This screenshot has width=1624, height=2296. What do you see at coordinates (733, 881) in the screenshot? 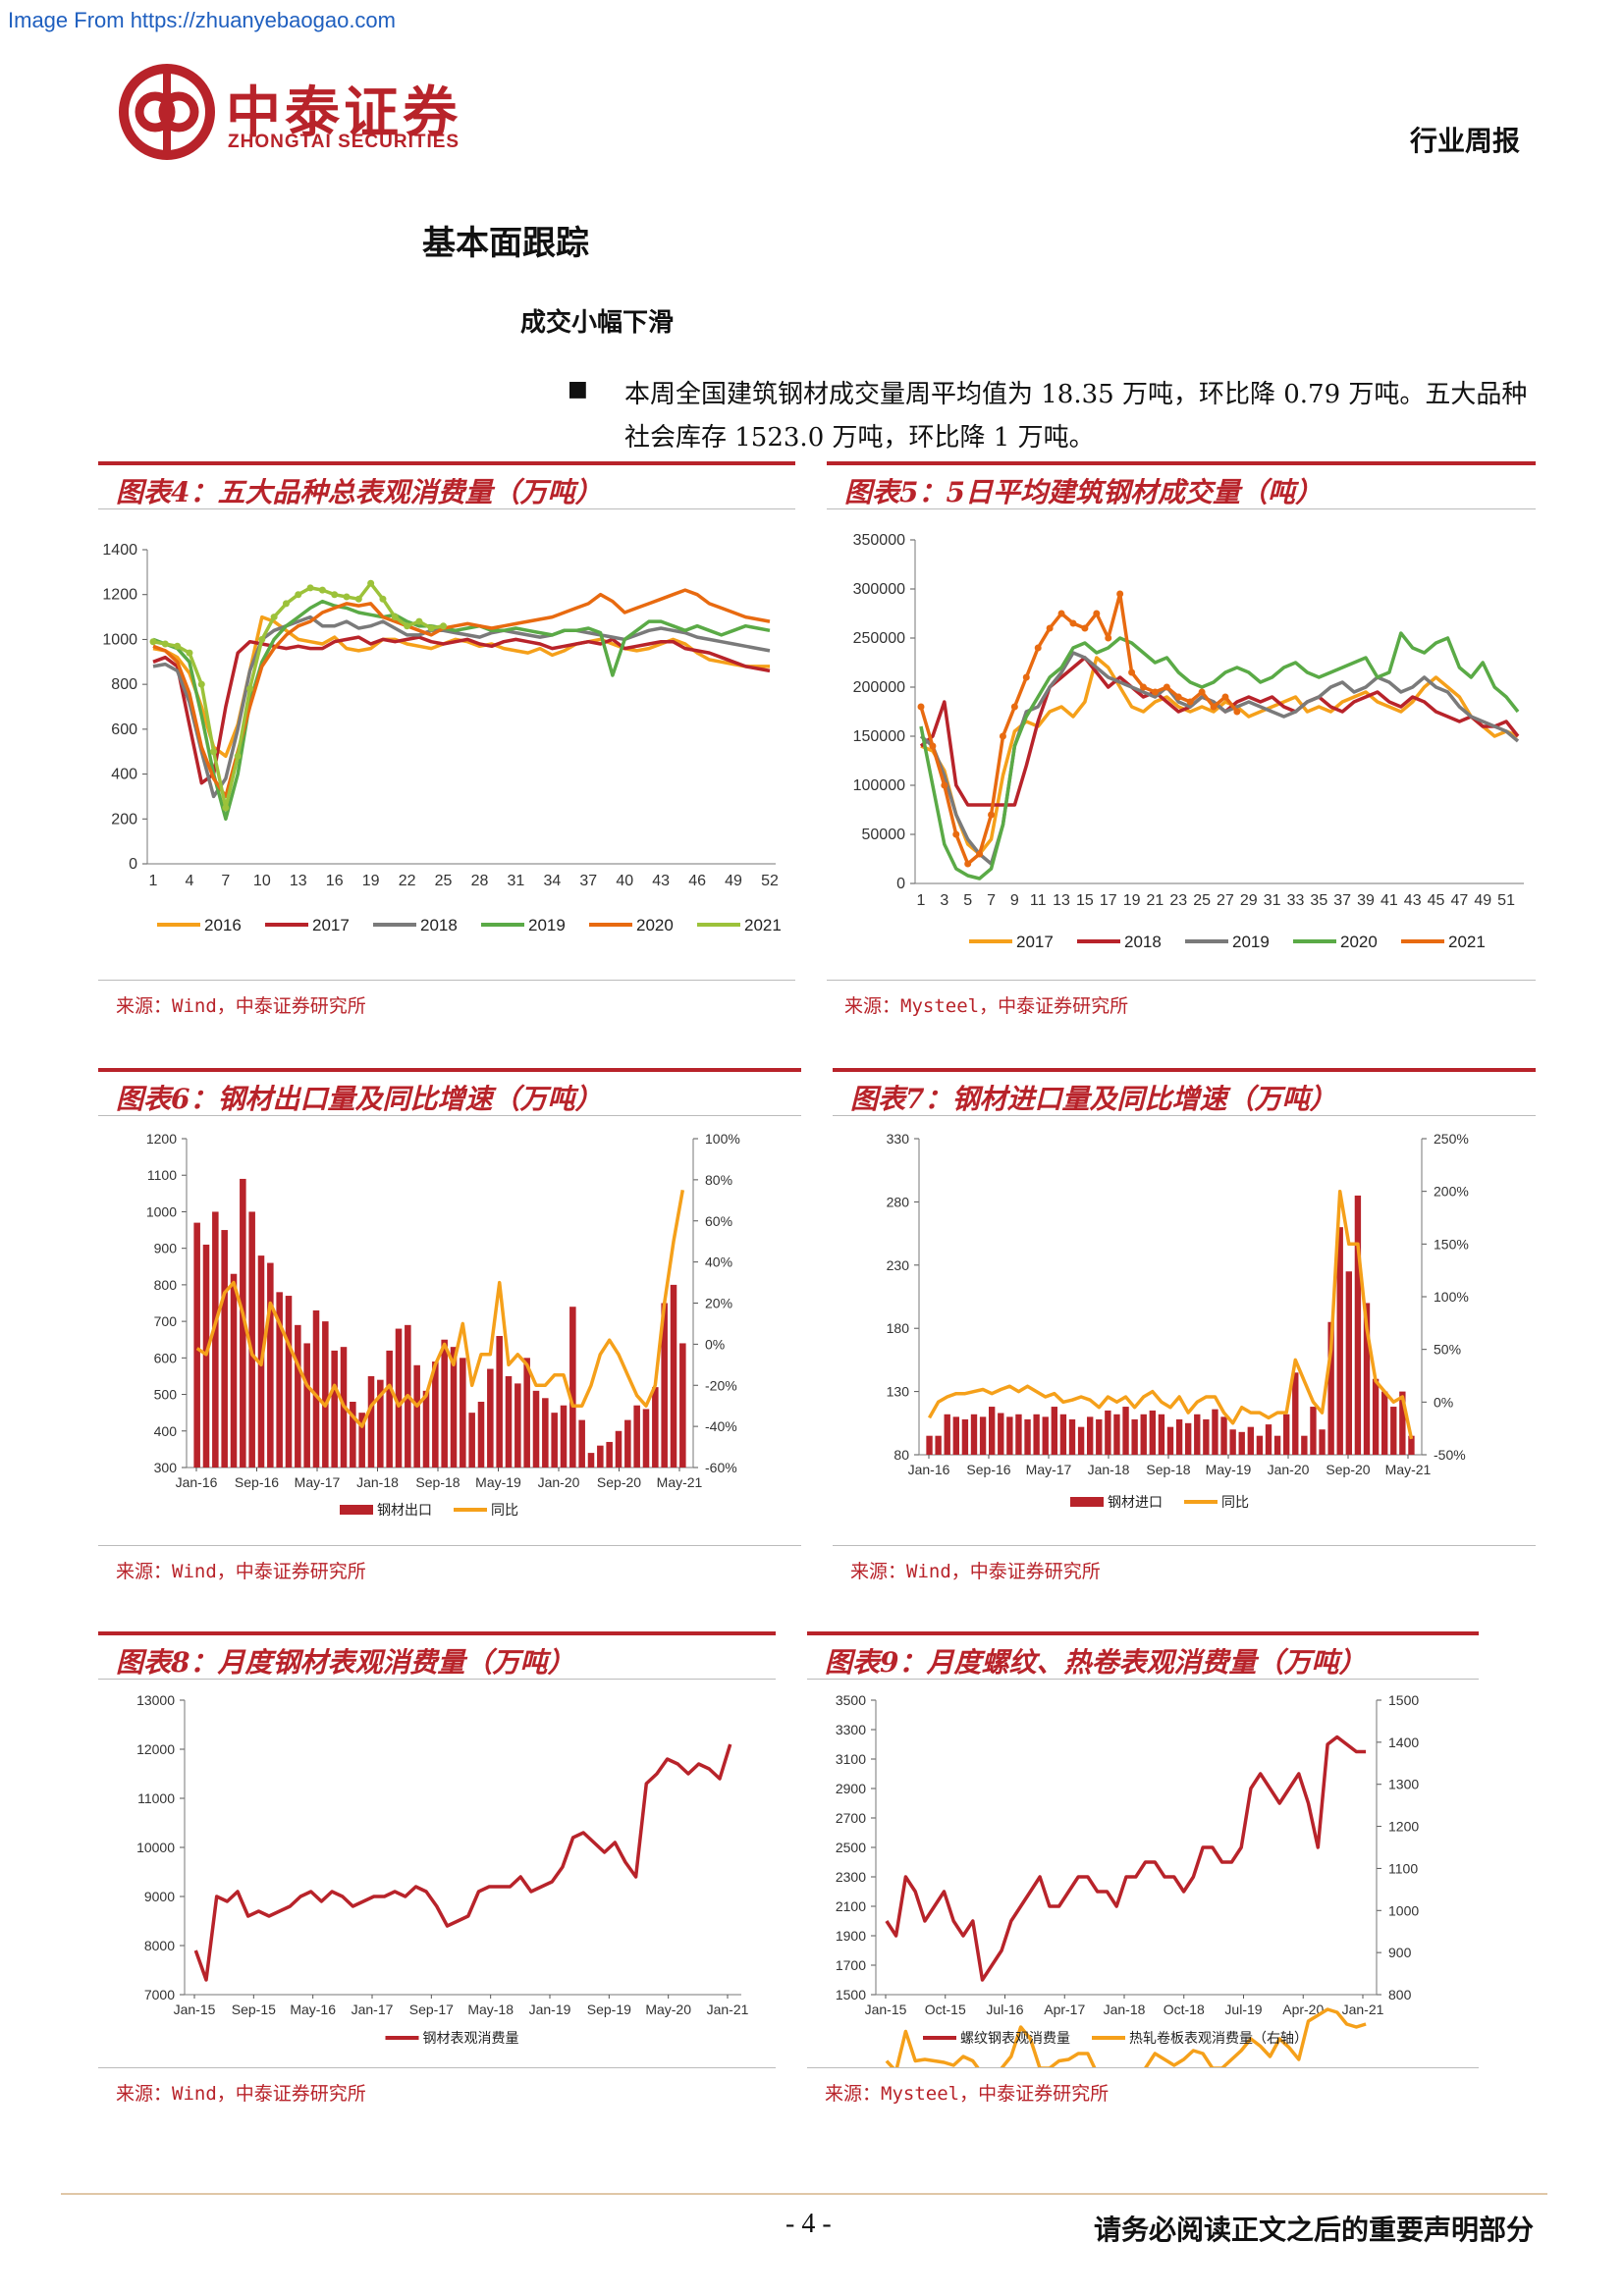
I see `x-tick-label: 49` at bounding box center [733, 881].